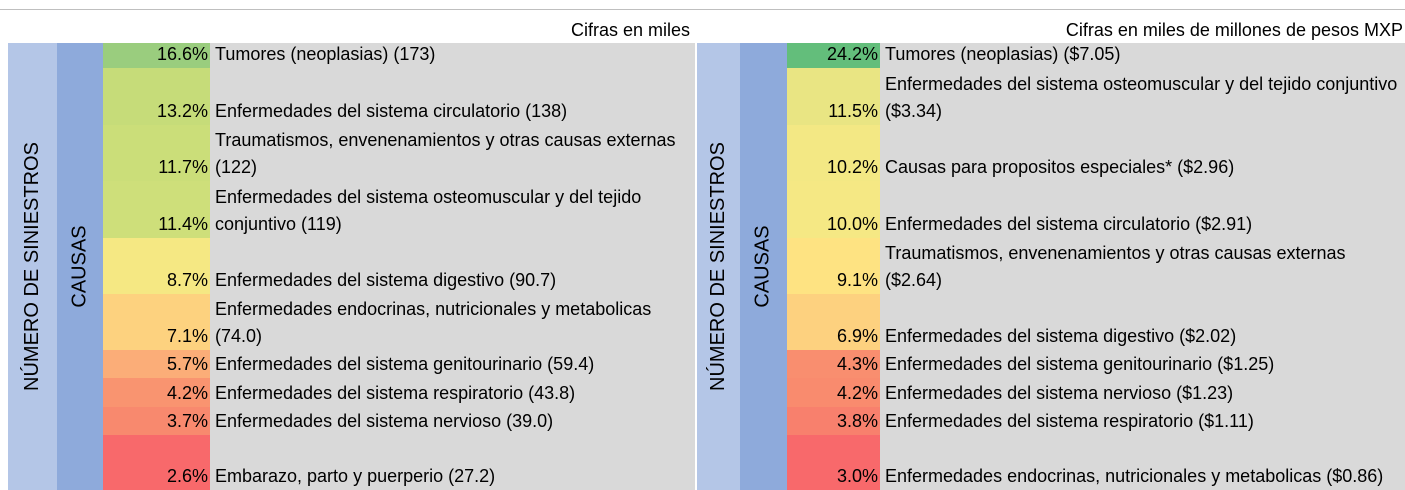  Describe the element at coordinates (1142, 55) in the screenshot. I see `cause-label: Tumores (neoplasias) ($7.05)` at that location.